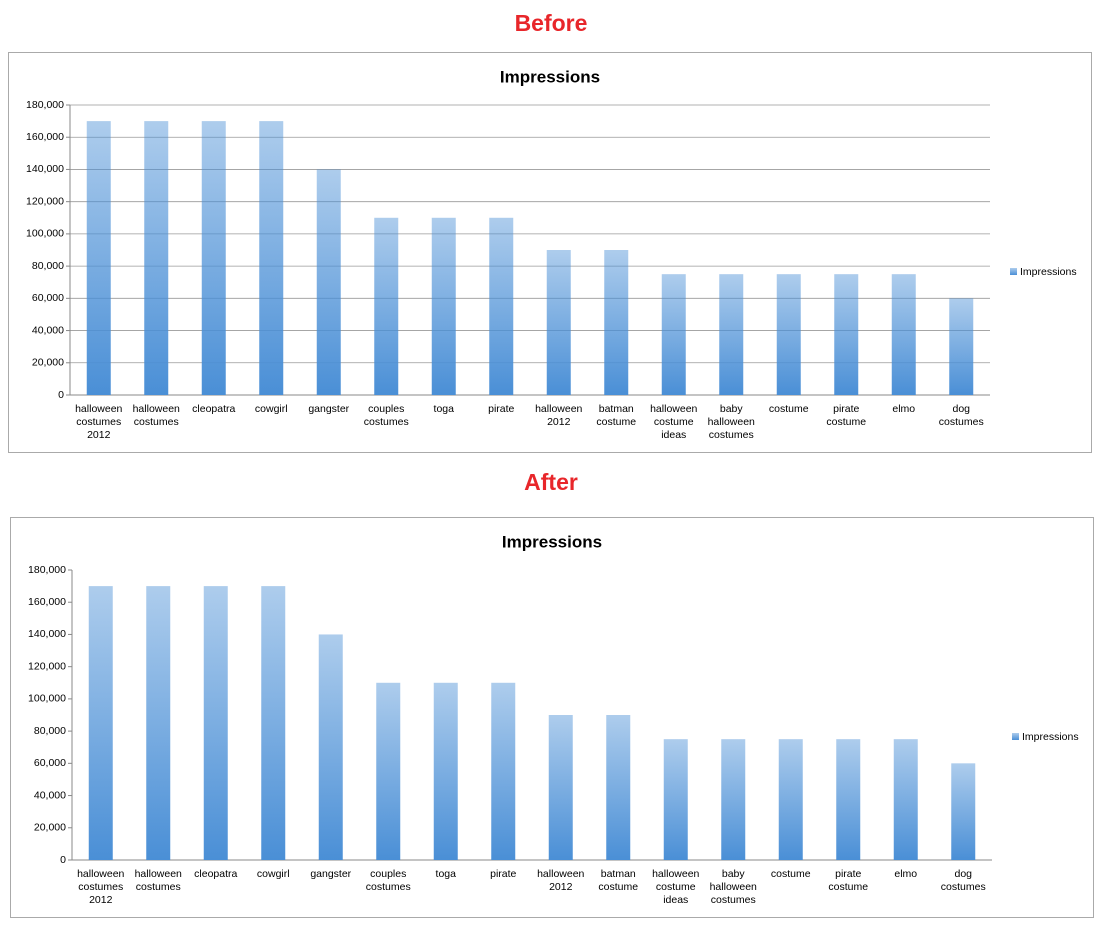 The image size is (1103, 927). I want to click on y-tick-label: 0, so click(61, 395).